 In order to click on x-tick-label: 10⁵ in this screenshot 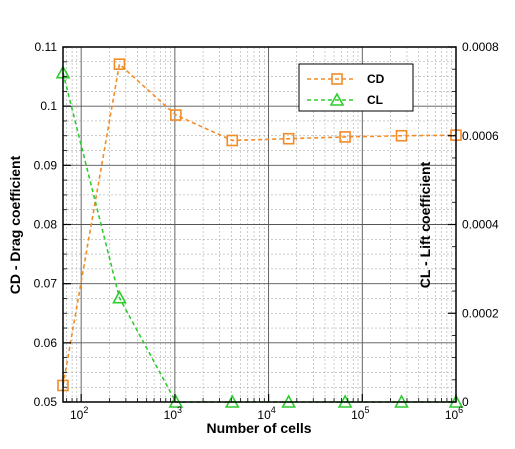, I will do `click(360, 413)`.